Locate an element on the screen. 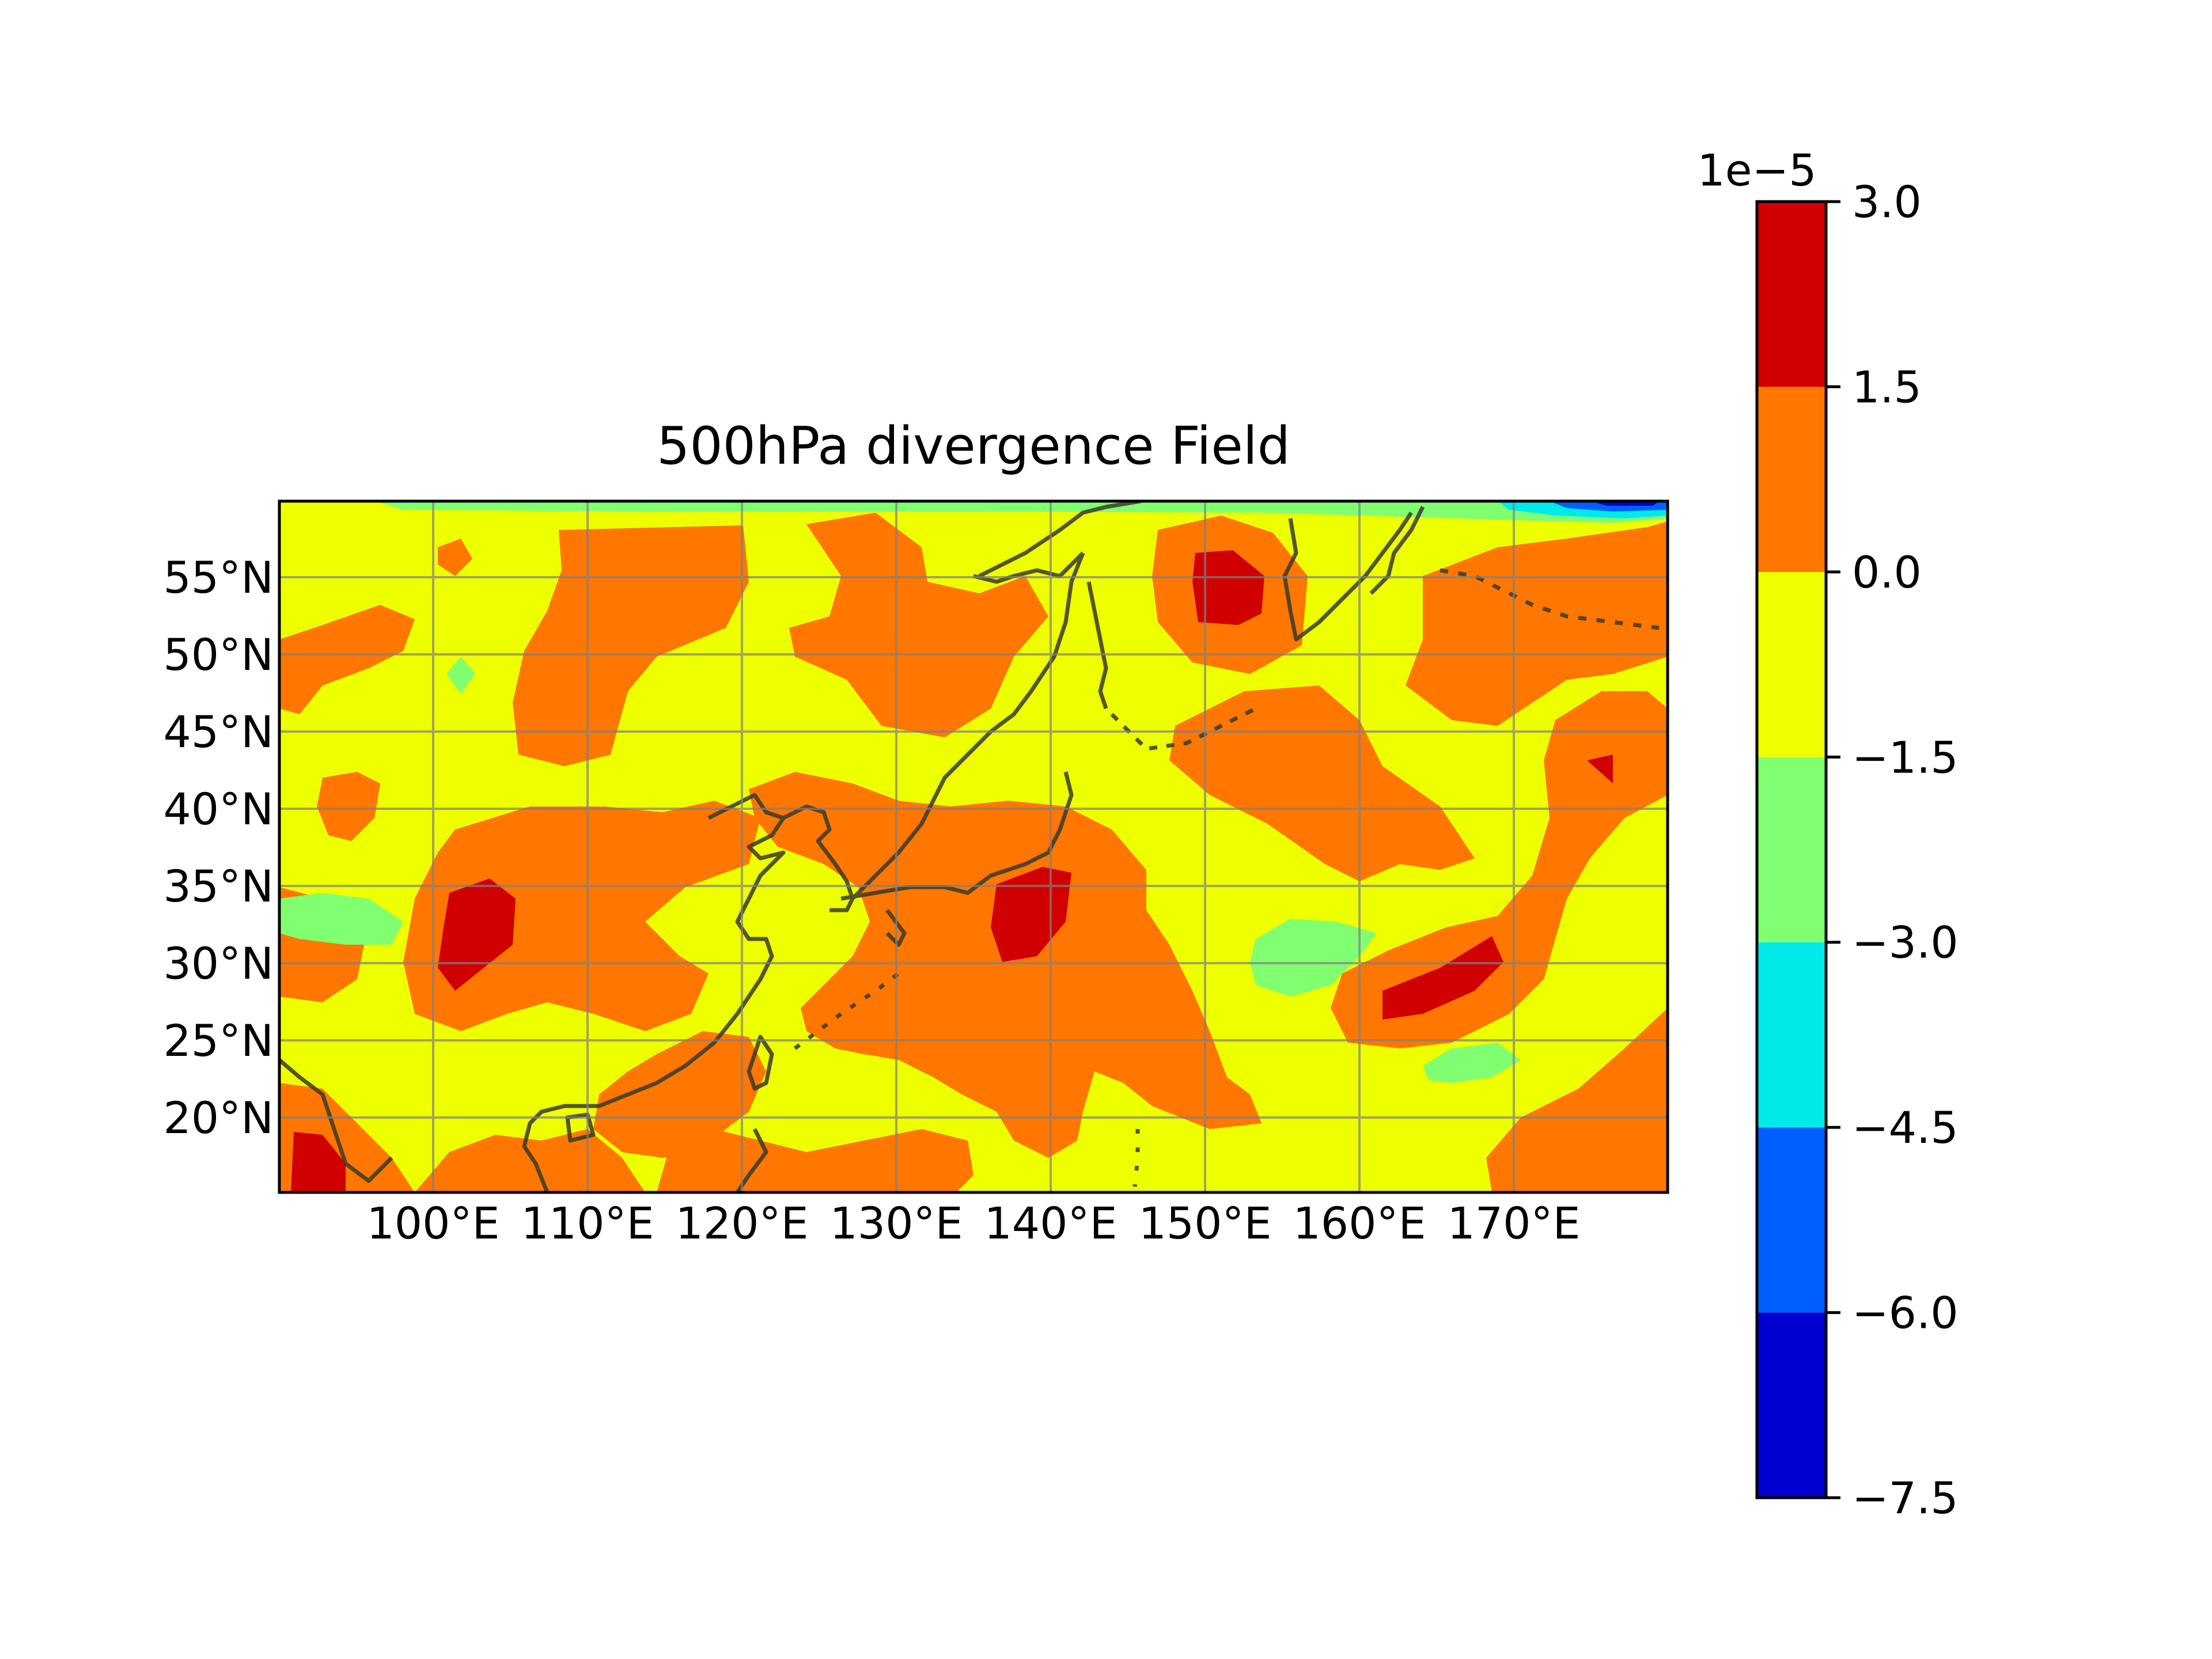 Image resolution: width=2212 pixels, height=1659 pixels. coastline-korea-east is located at coordinates (968, 726).